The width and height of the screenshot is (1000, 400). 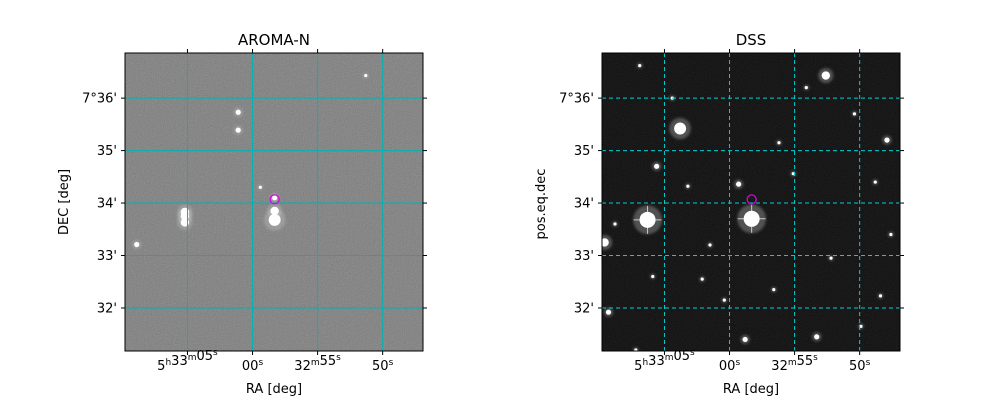 I want to click on y-axis-label: DEC [deg], so click(x=64, y=202).